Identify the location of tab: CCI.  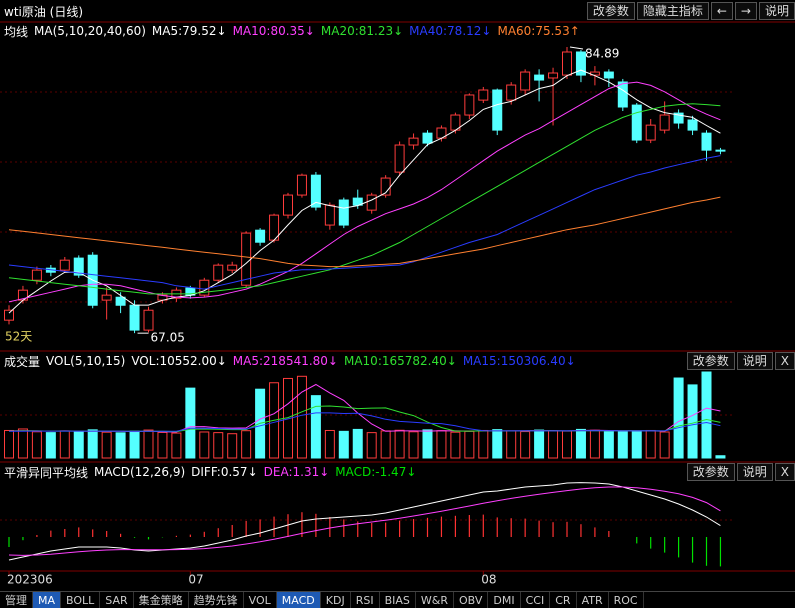
(536, 600).